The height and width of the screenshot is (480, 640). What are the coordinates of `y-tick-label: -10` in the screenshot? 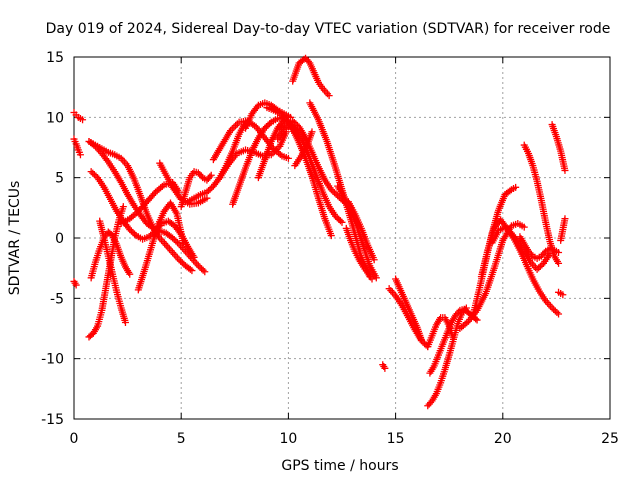 It's located at (52, 360).